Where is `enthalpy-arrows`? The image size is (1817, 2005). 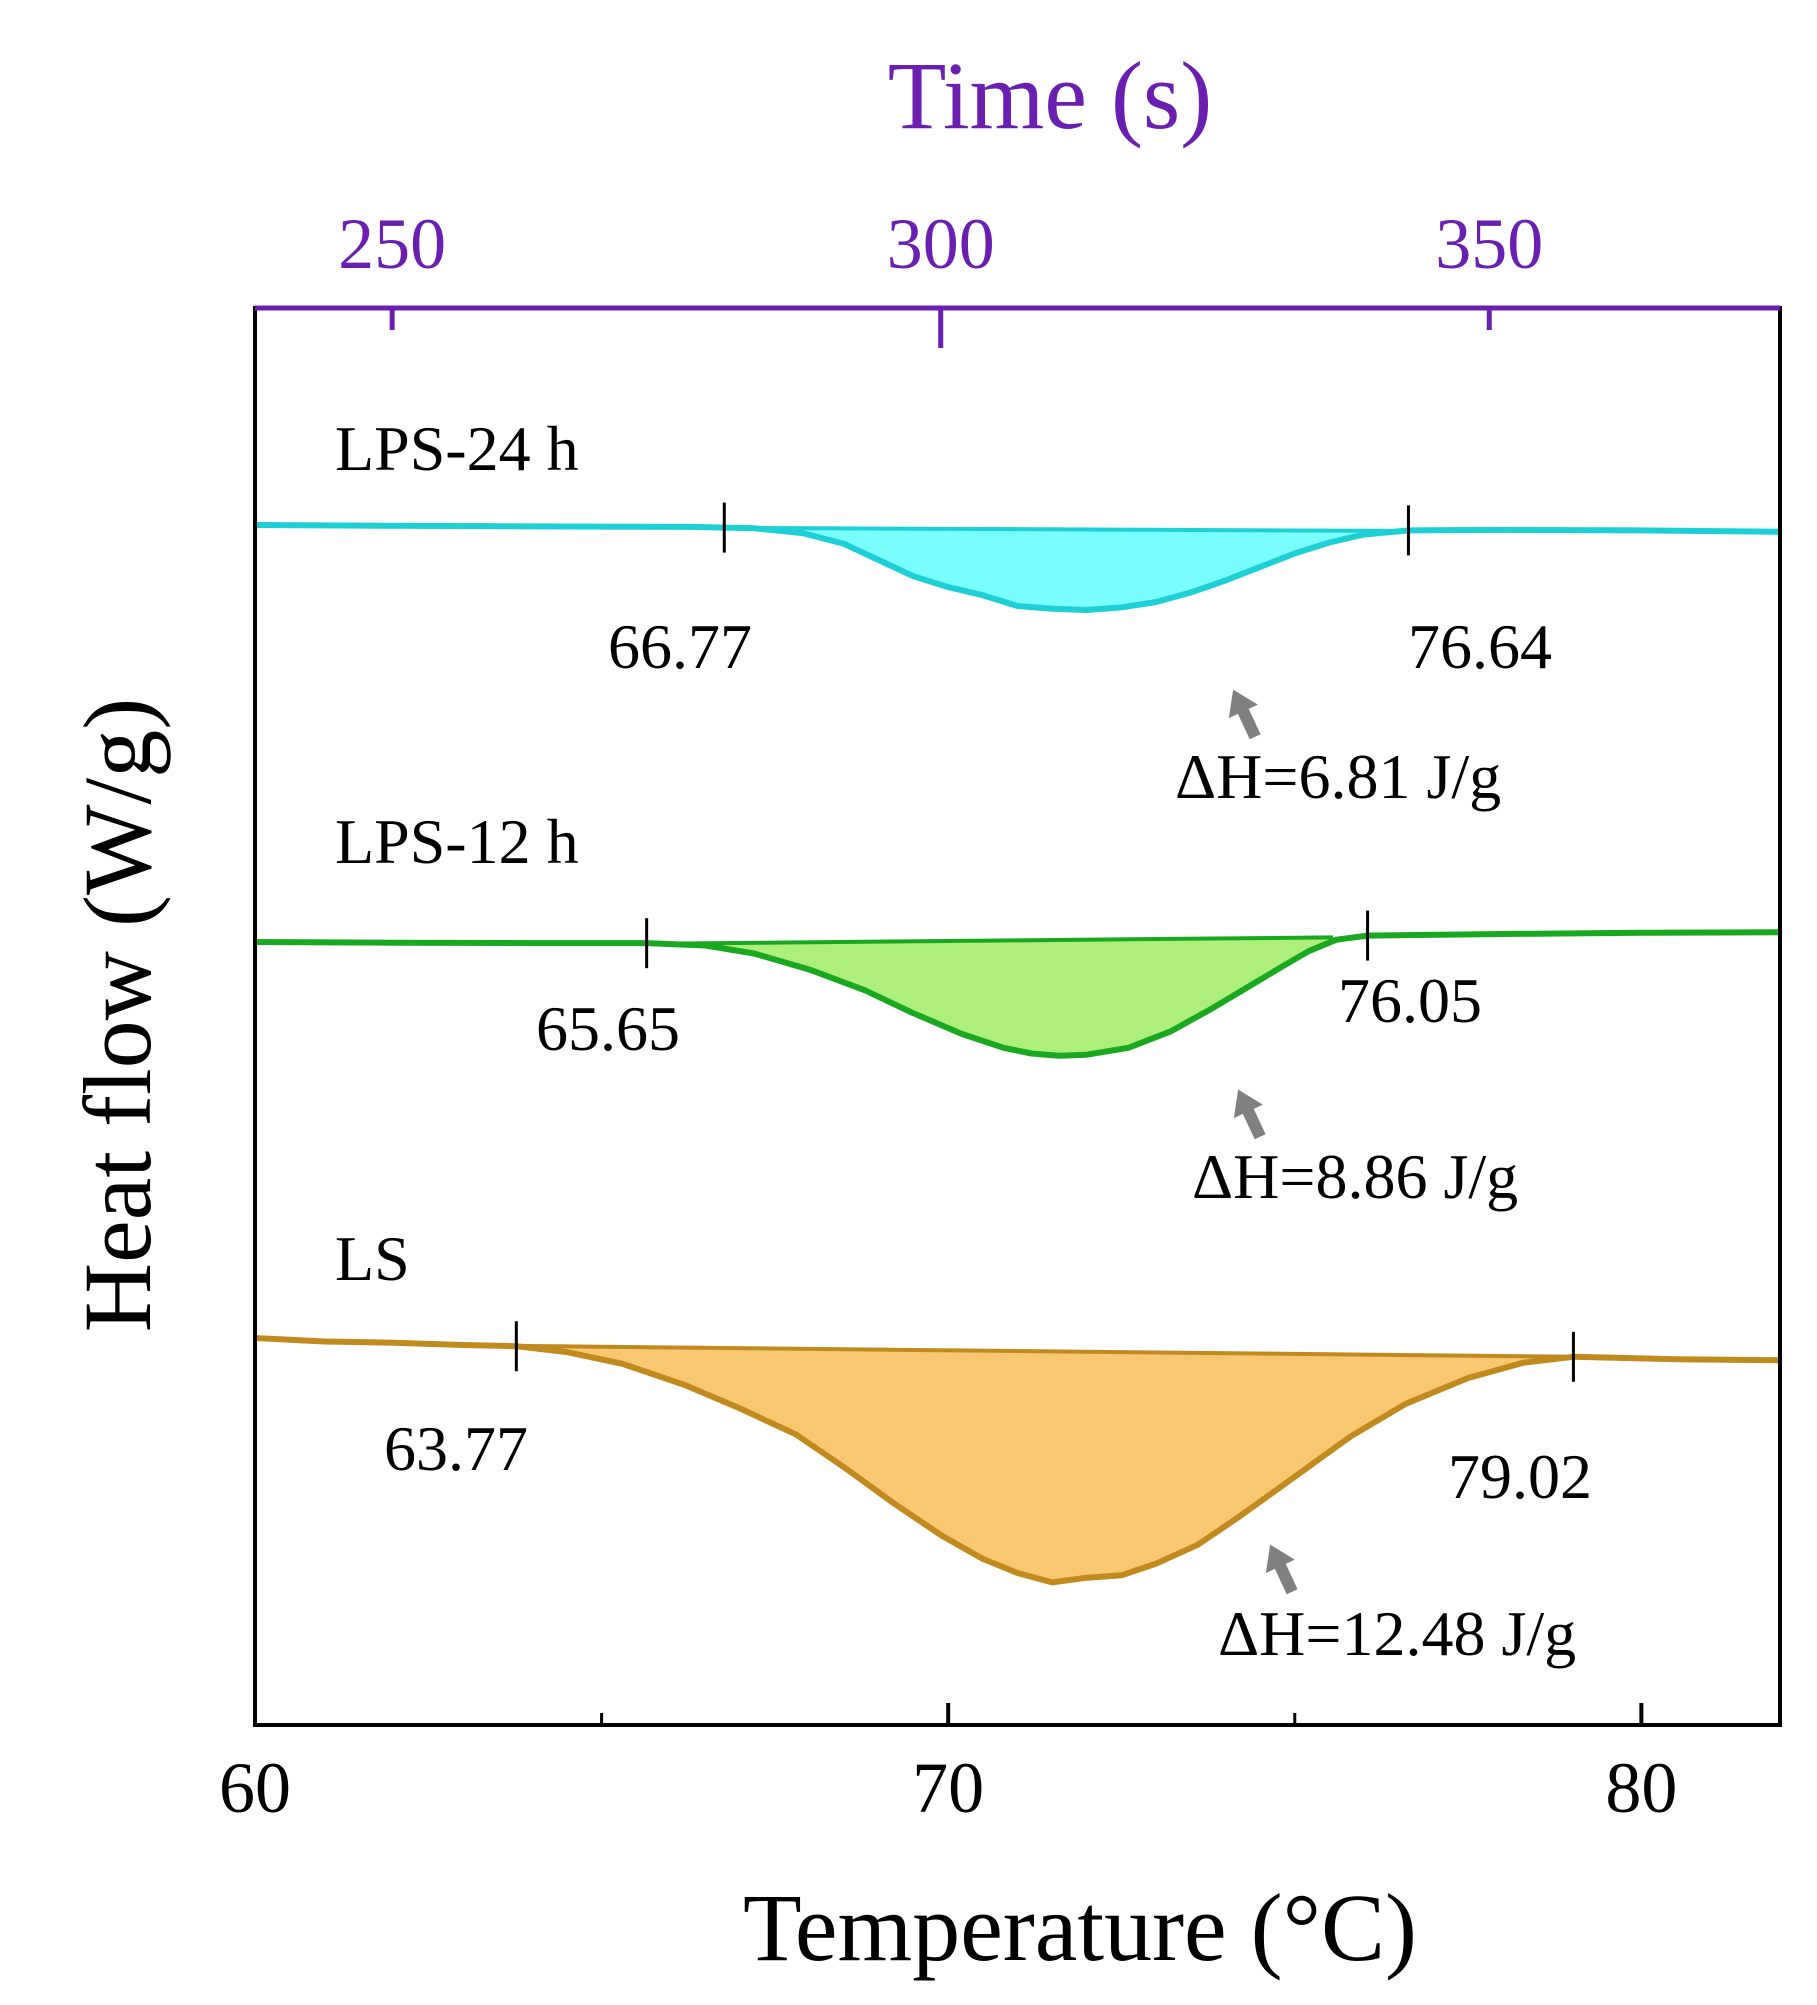
enthalpy-arrows is located at coordinates (1263, 1142).